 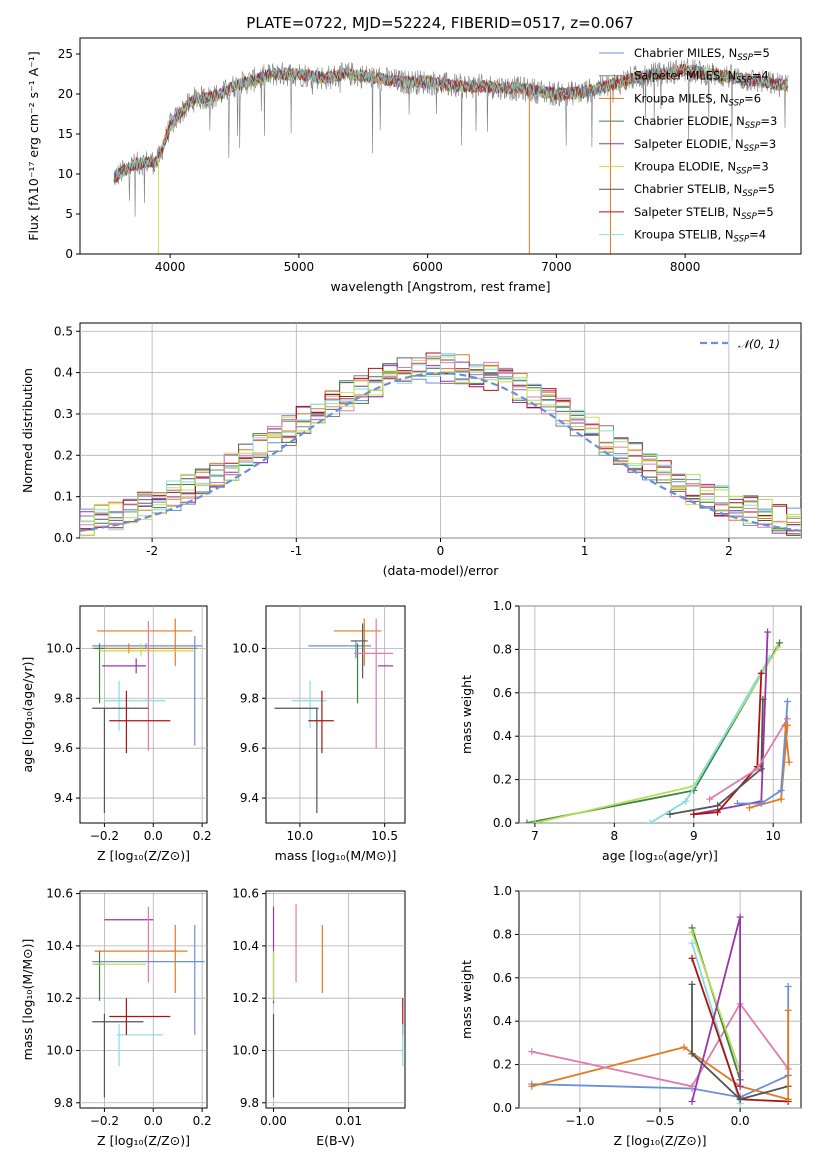 I want to click on y-tick-label: 20, so click(x=65, y=94).